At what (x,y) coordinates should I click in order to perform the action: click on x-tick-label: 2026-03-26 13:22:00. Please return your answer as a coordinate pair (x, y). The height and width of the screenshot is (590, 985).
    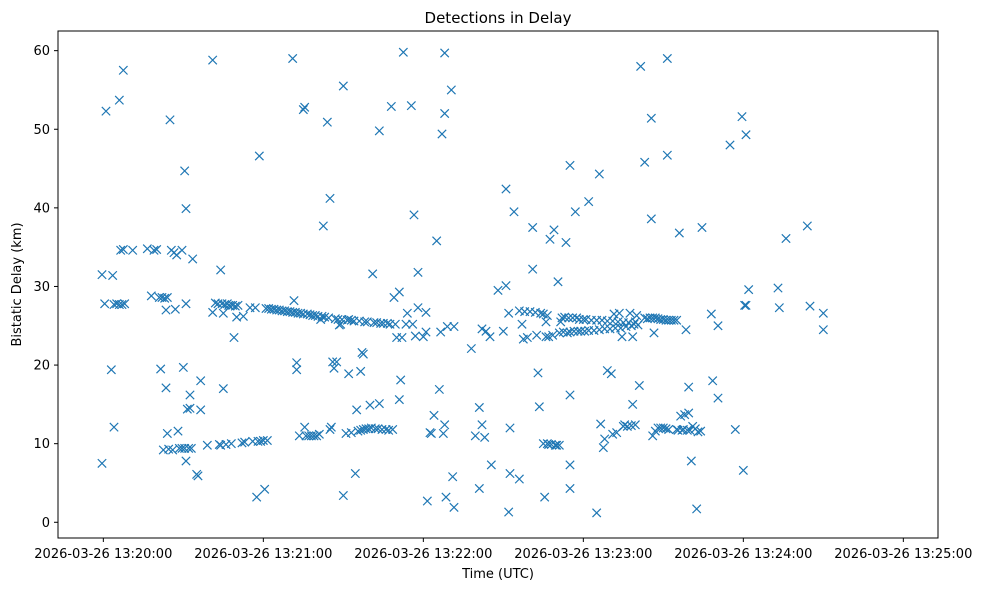
    Looking at the image, I should click on (423, 554).